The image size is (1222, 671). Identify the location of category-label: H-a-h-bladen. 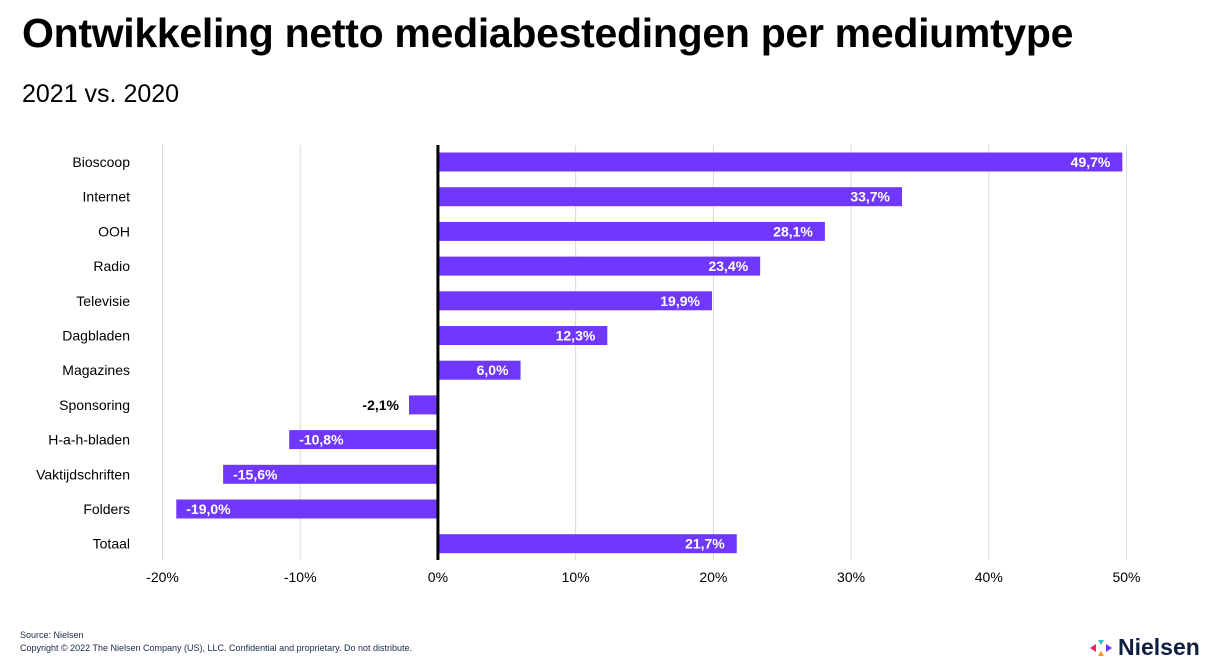
(89, 440).